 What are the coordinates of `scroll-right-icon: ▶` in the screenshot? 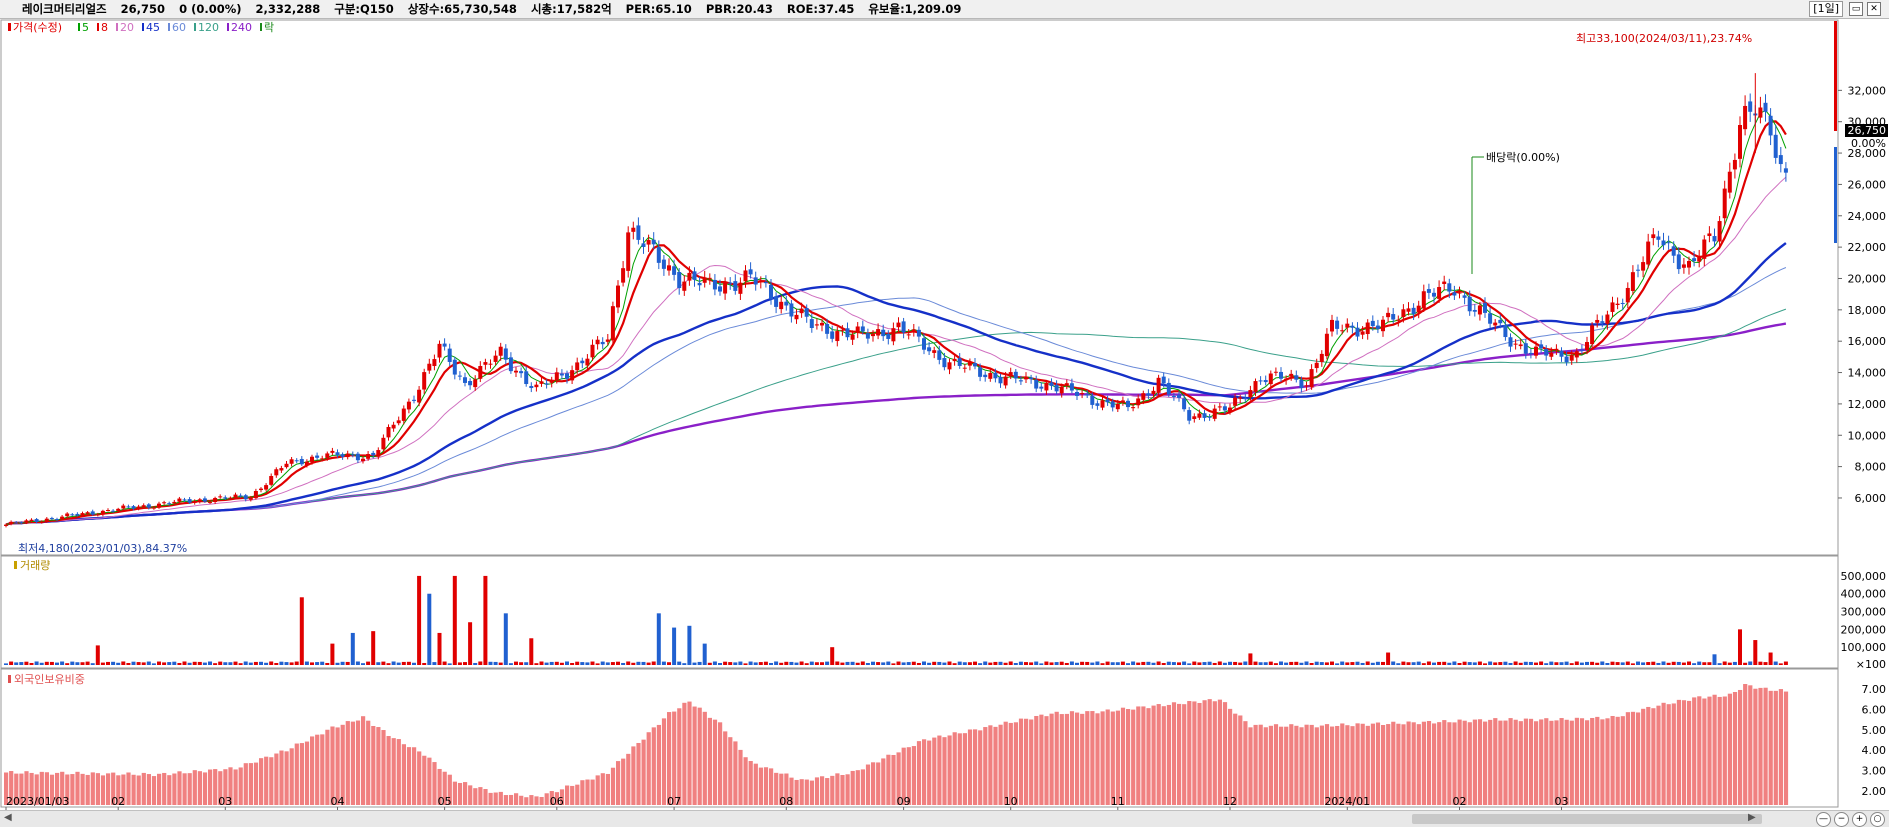 It's located at (1752, 817).